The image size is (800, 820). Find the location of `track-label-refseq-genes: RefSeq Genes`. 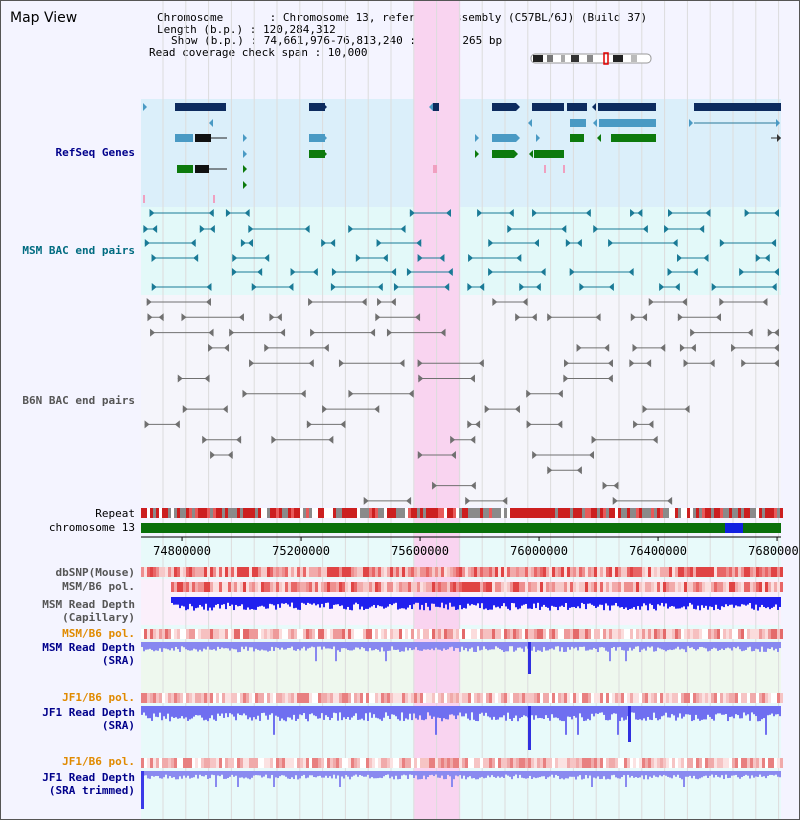

track-label-refseq-genes: RefSeq Genes is located at coordinates (95, 152).